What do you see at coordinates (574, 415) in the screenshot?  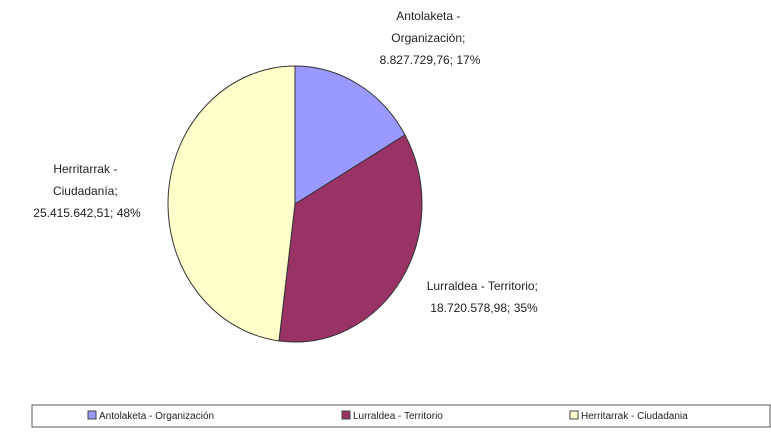 I see `legend-swatch-herritarrak` at bounding box center [574, 415].